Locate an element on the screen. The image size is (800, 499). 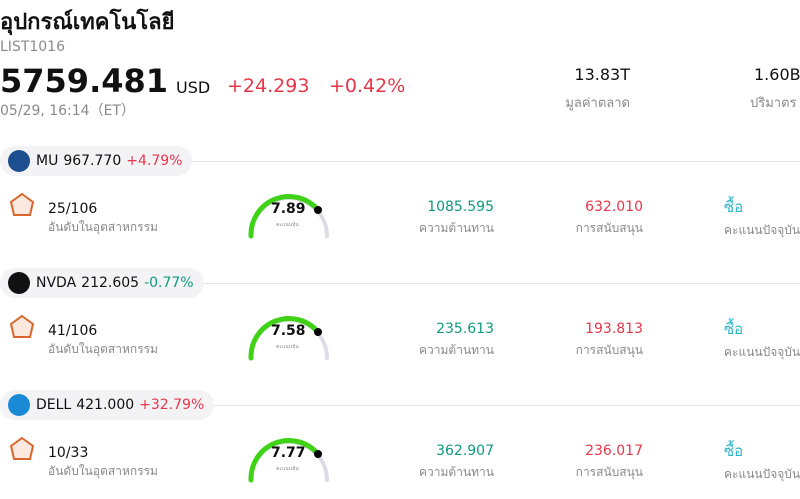
resistance: 362.907 is located at coordinates (465, 451).